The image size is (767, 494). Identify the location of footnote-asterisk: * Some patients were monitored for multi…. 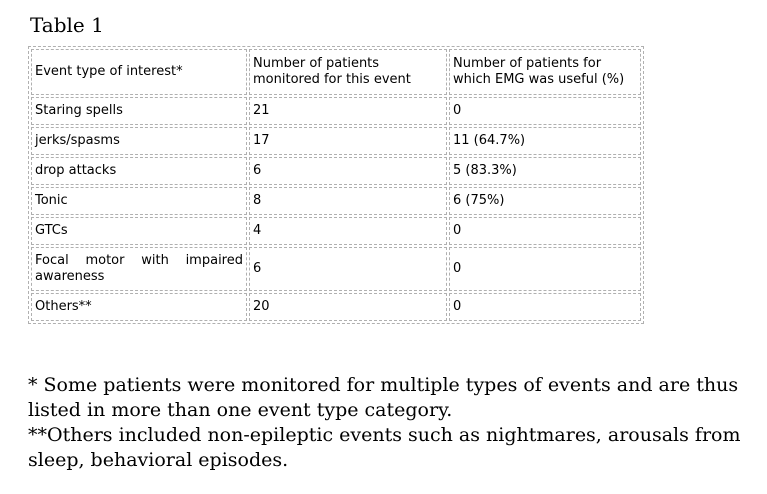
(383, 397).